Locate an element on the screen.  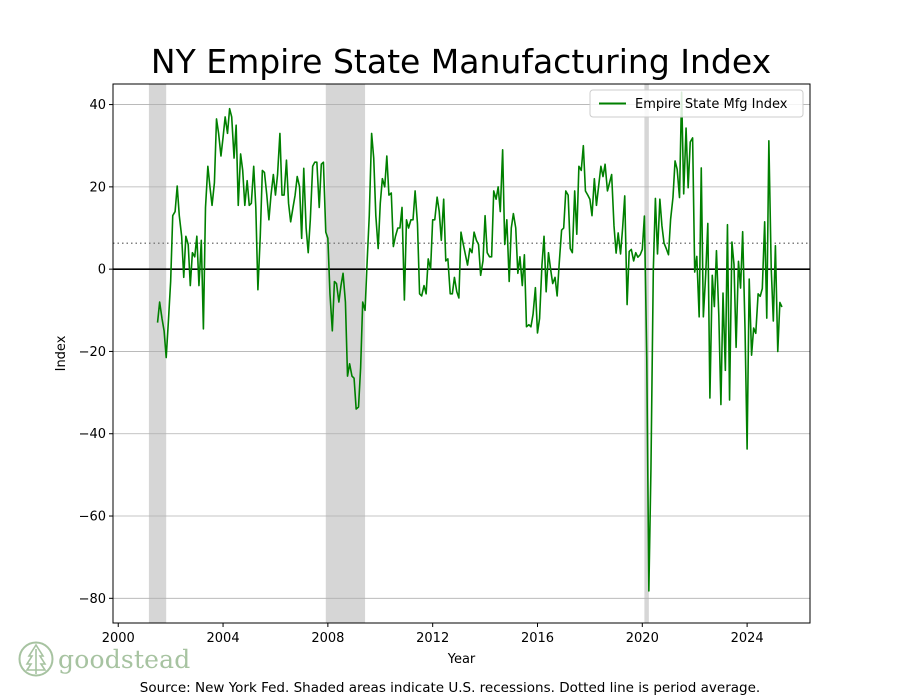
y-tick-label: 20 is located at coordinates (97, 187).